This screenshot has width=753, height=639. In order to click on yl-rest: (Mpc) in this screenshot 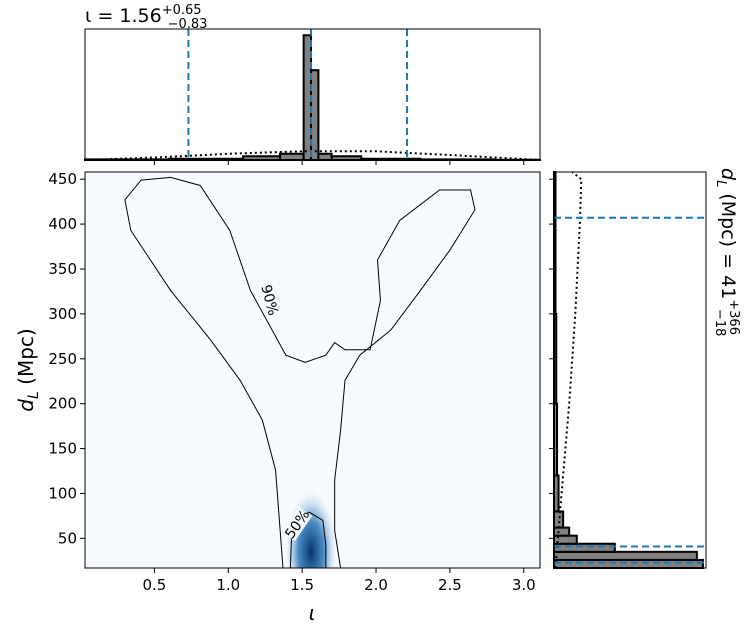, I will do `click(26, 359)`.